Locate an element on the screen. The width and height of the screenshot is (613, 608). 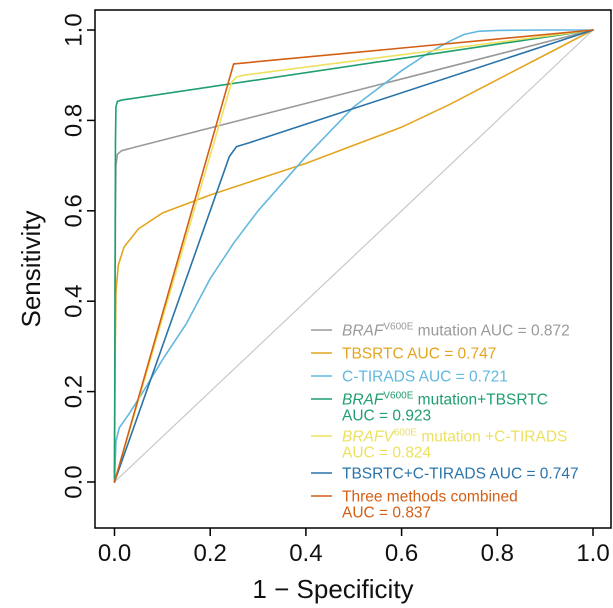
legend-label-superscript: 600E is located at coordinates (406, 433).